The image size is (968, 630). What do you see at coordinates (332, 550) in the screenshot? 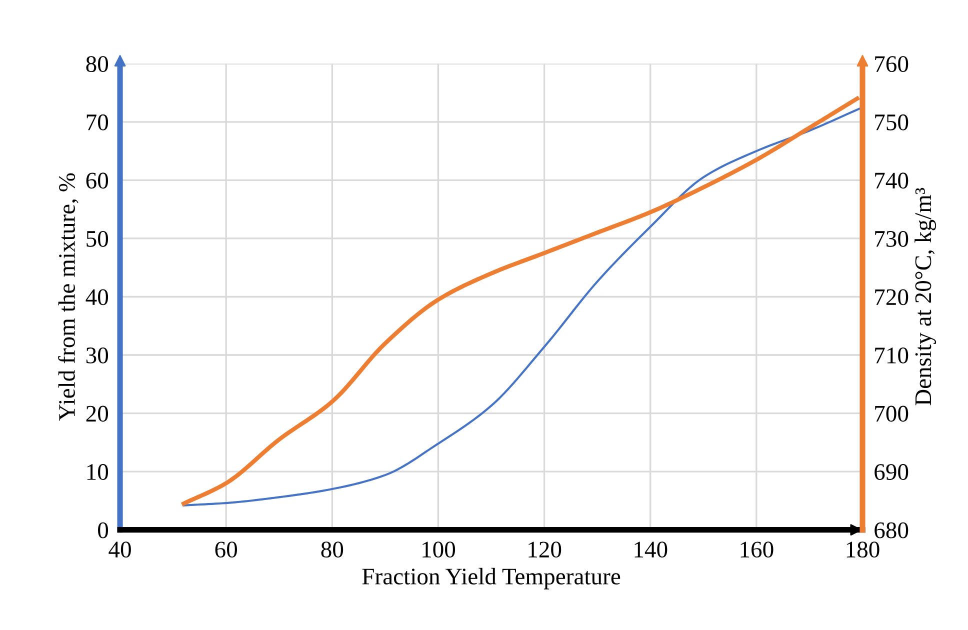
I see `x-tick-label: 80` at bounding box center [332, 550].